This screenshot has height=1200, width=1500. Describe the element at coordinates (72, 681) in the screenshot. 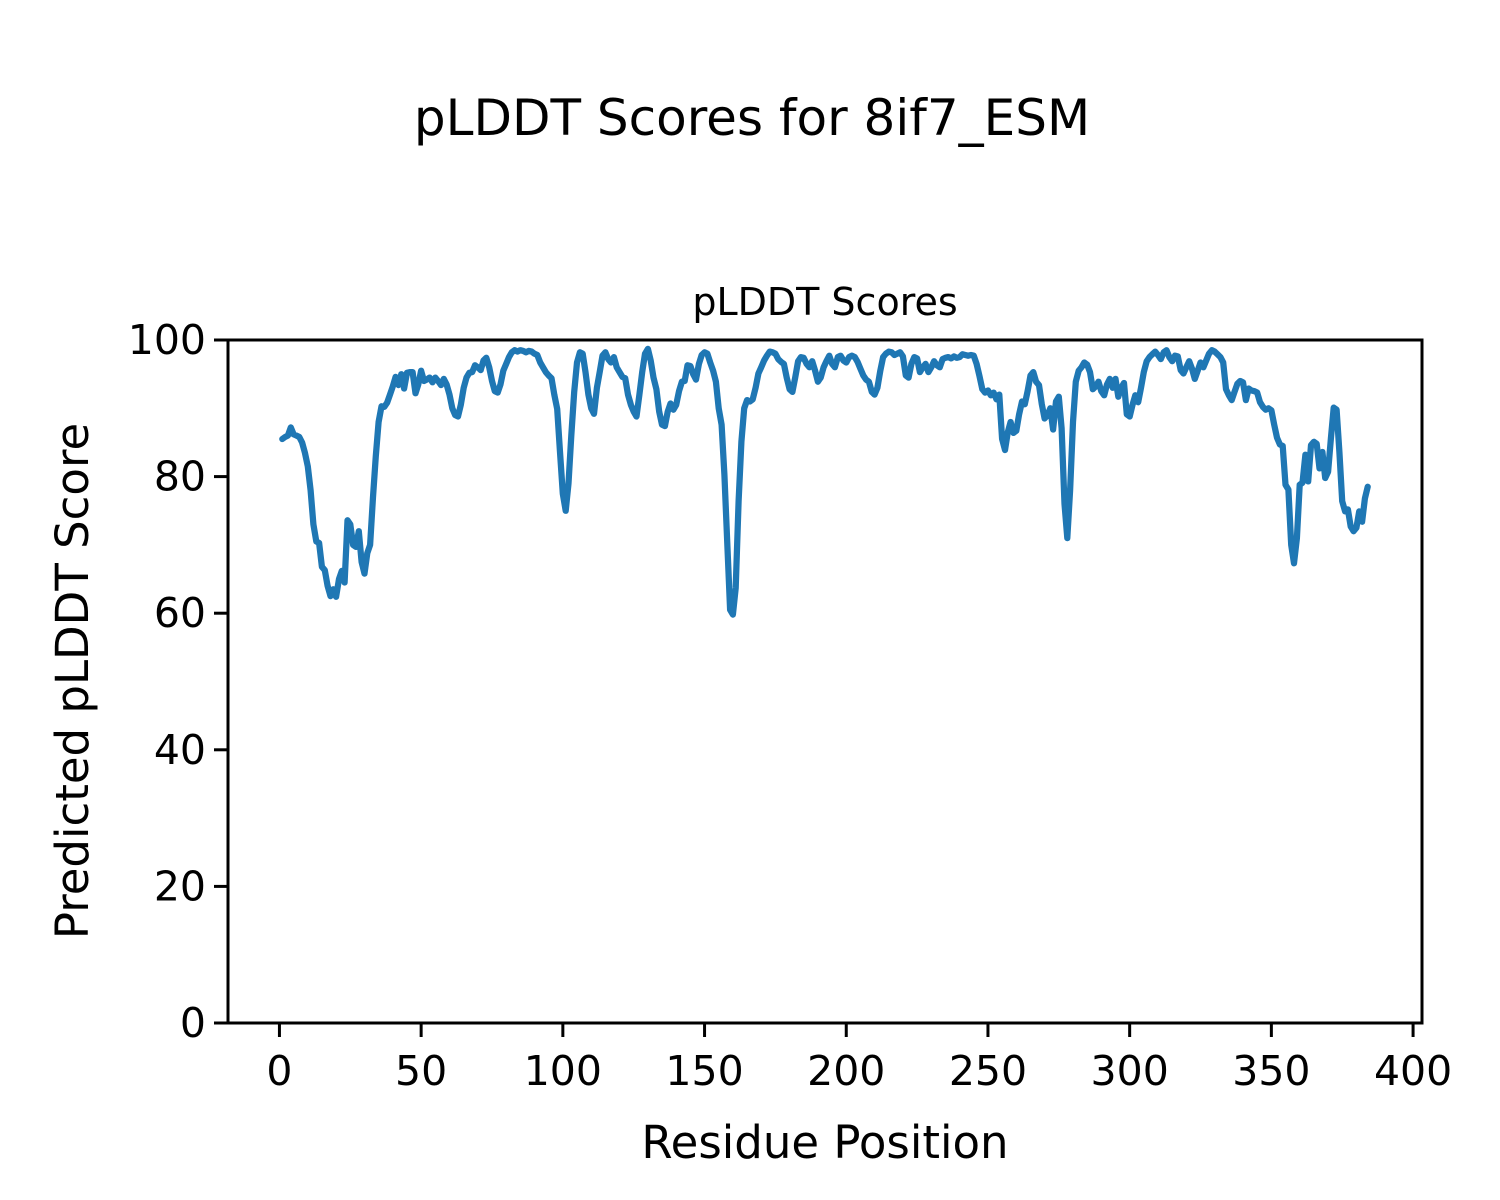

I see `y-axis-label: Predicted pLDDT Score` at that location.